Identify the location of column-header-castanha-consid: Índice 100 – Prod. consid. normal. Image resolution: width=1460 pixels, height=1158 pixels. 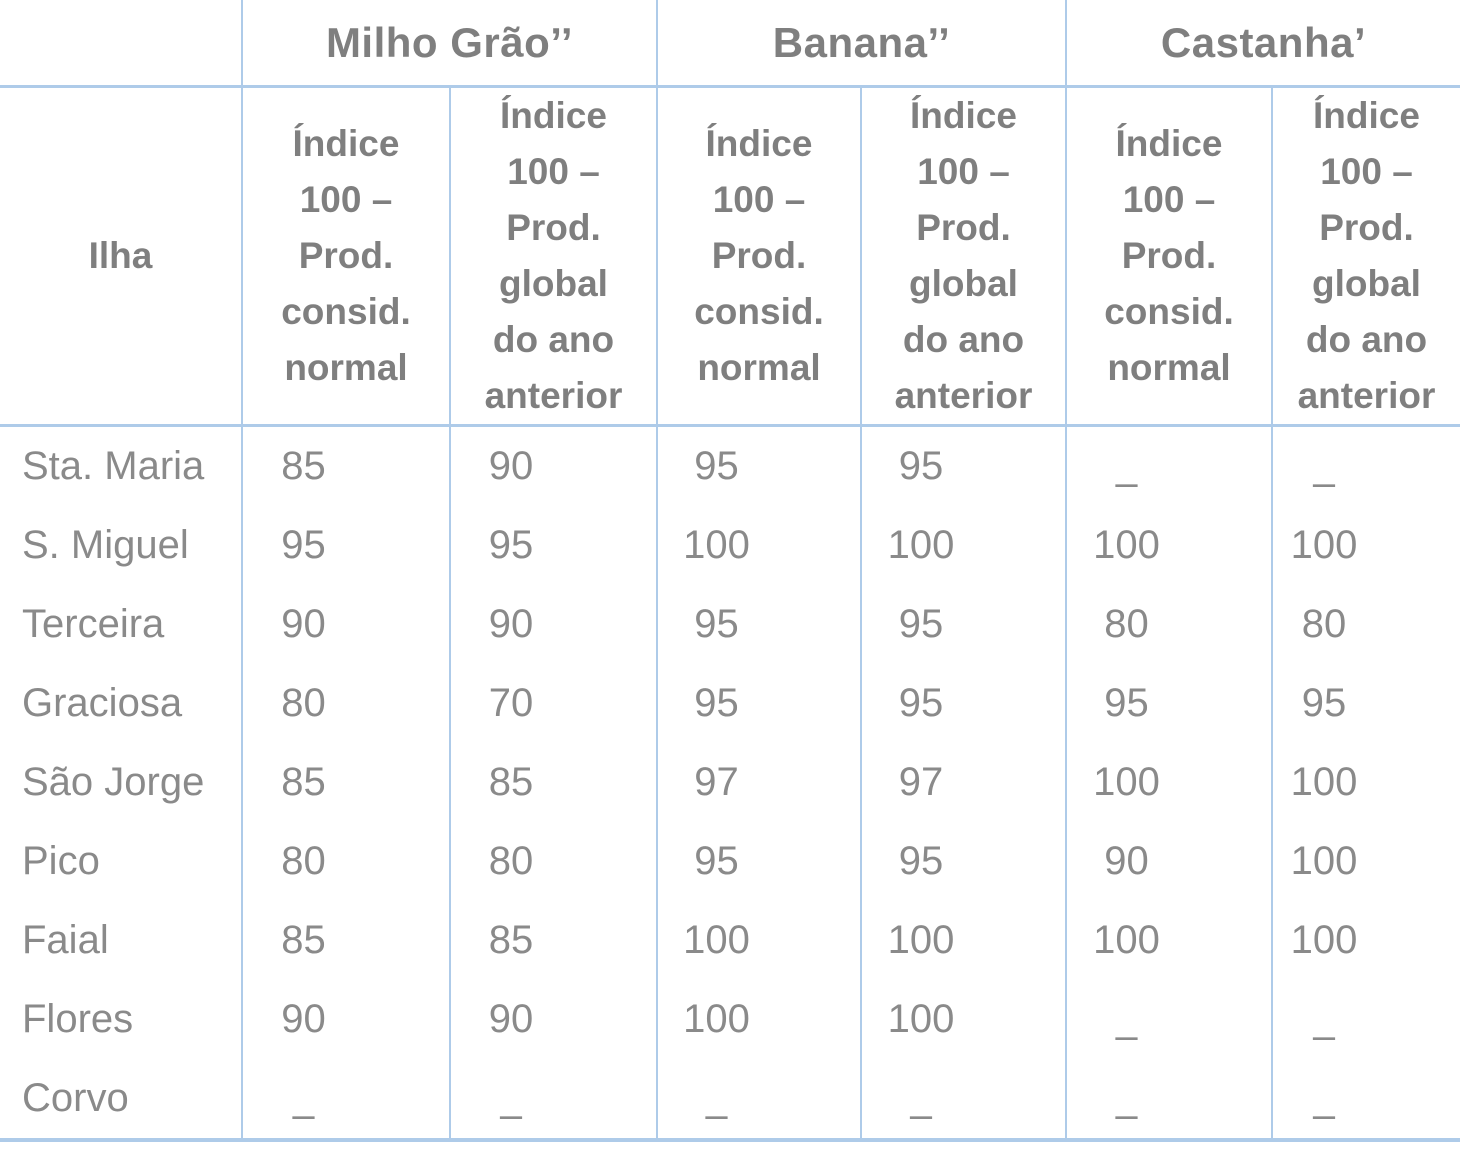
(1168, 256).